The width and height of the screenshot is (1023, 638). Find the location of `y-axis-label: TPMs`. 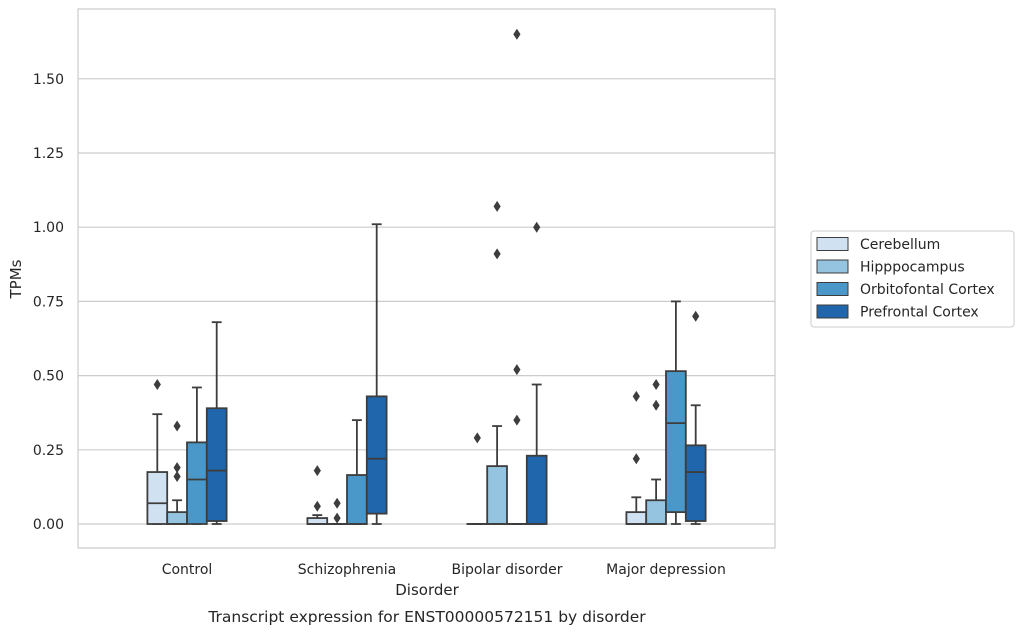

y-axis-label: TPMs is located at coordinates (16, 279).